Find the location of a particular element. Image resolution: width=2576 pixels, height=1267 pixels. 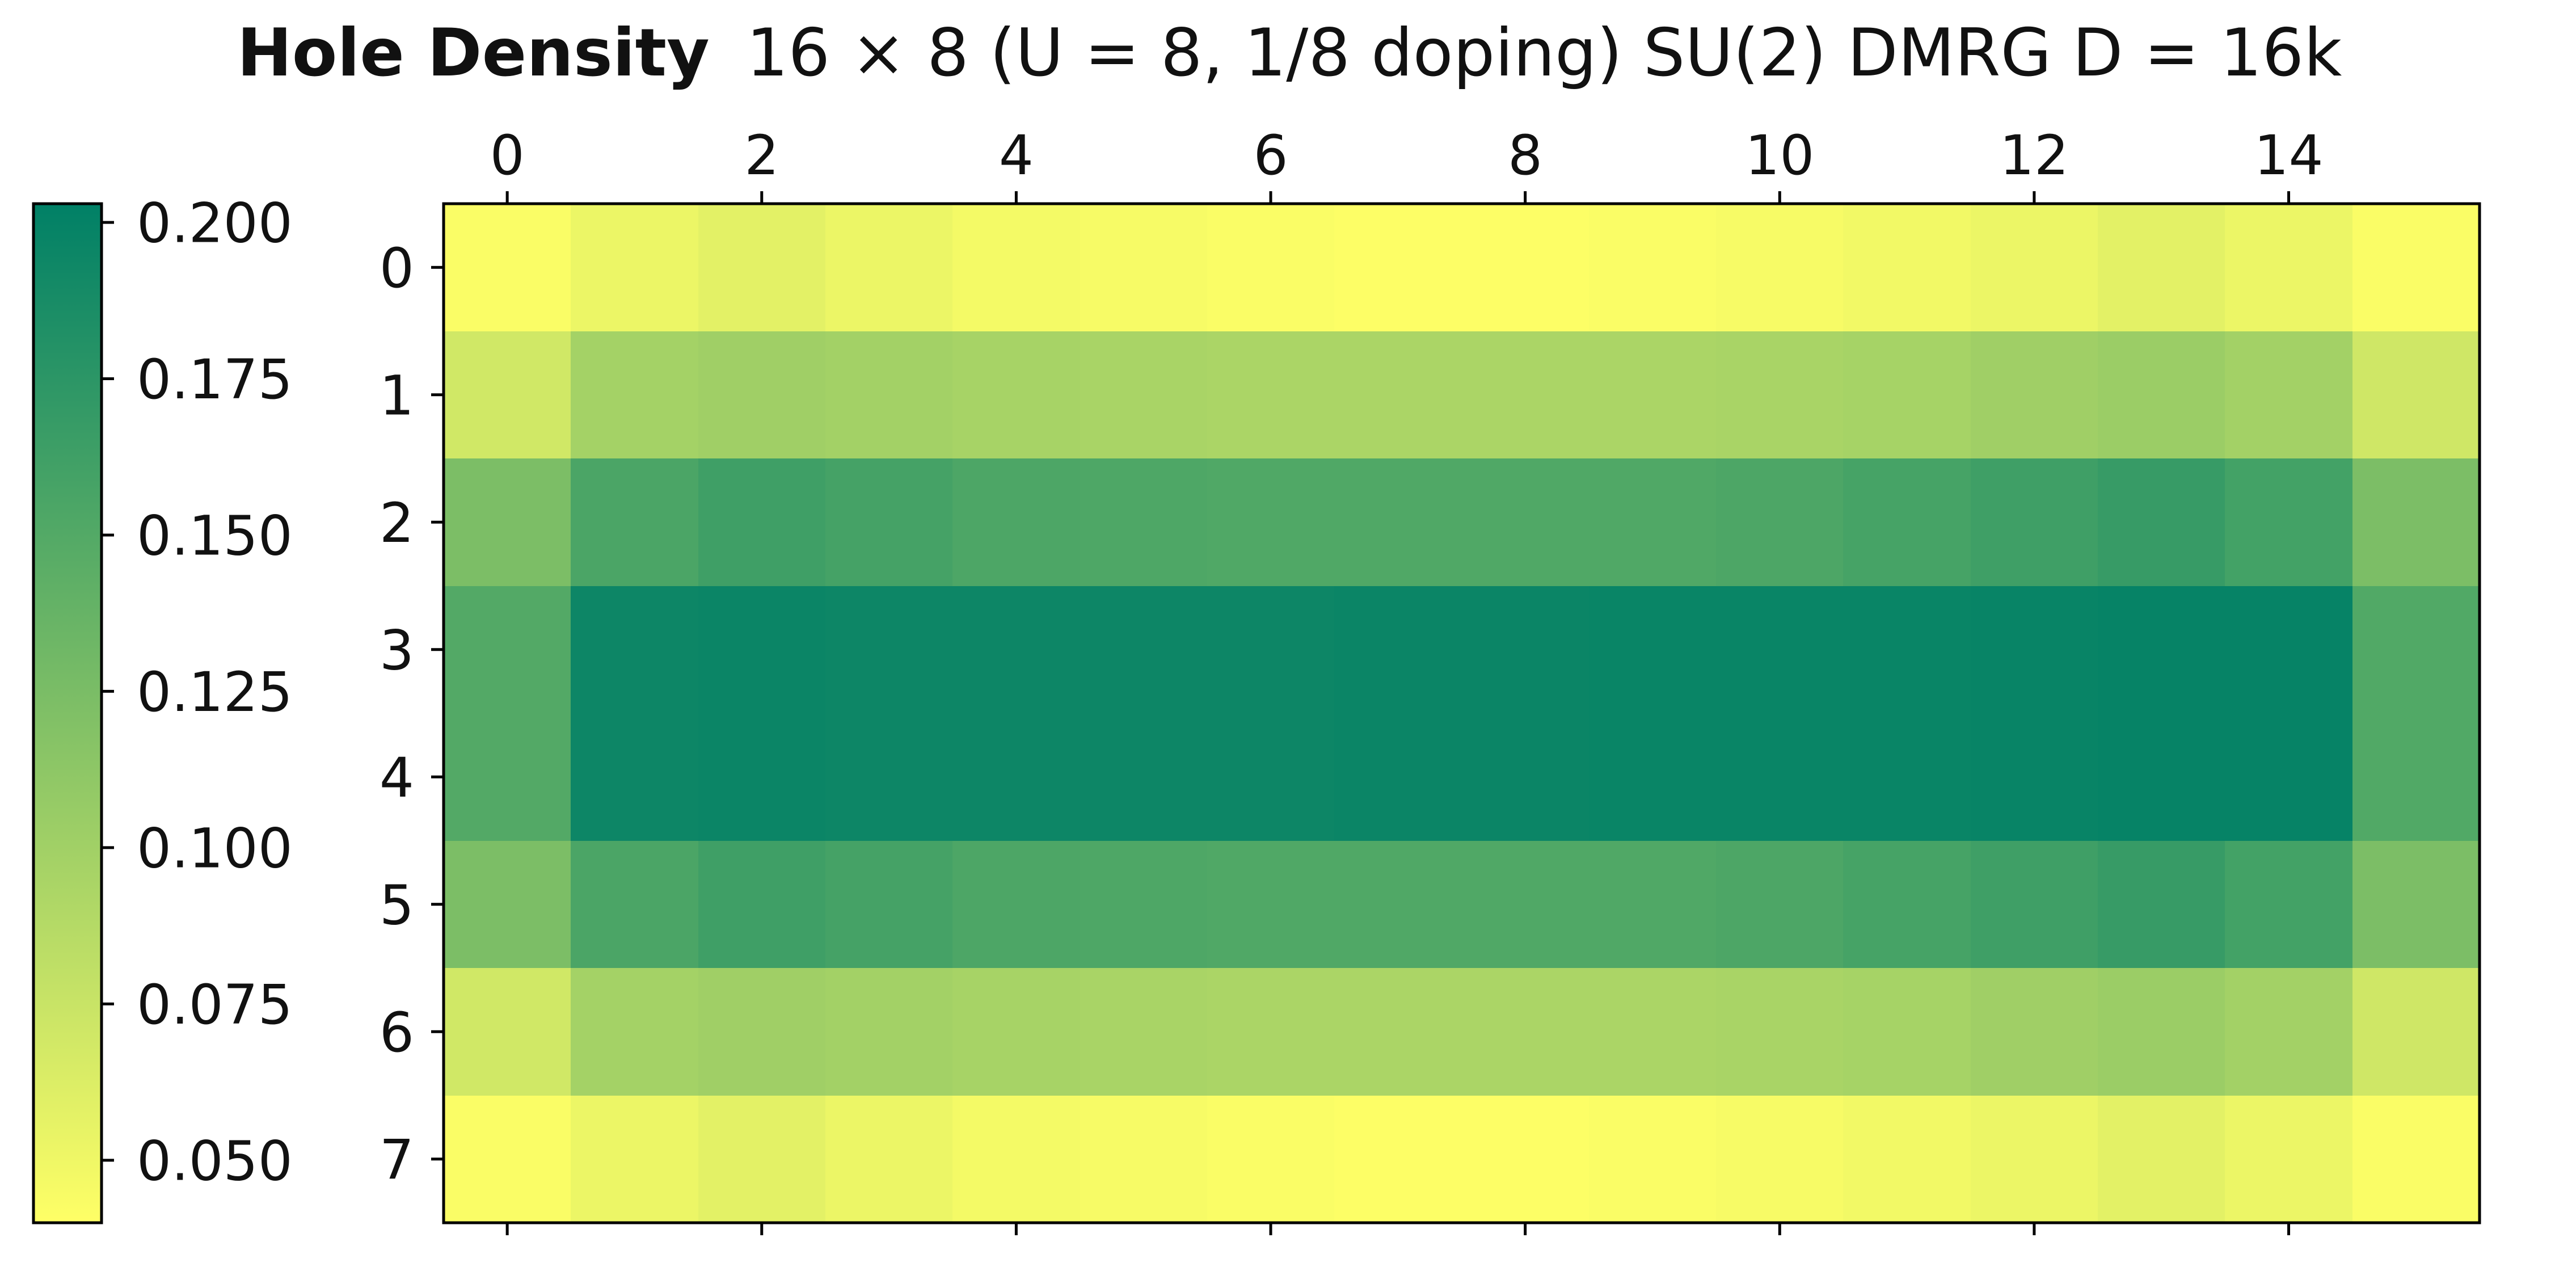

heatmap-cell-r5-c12 is located at coordinates (2034, 905).